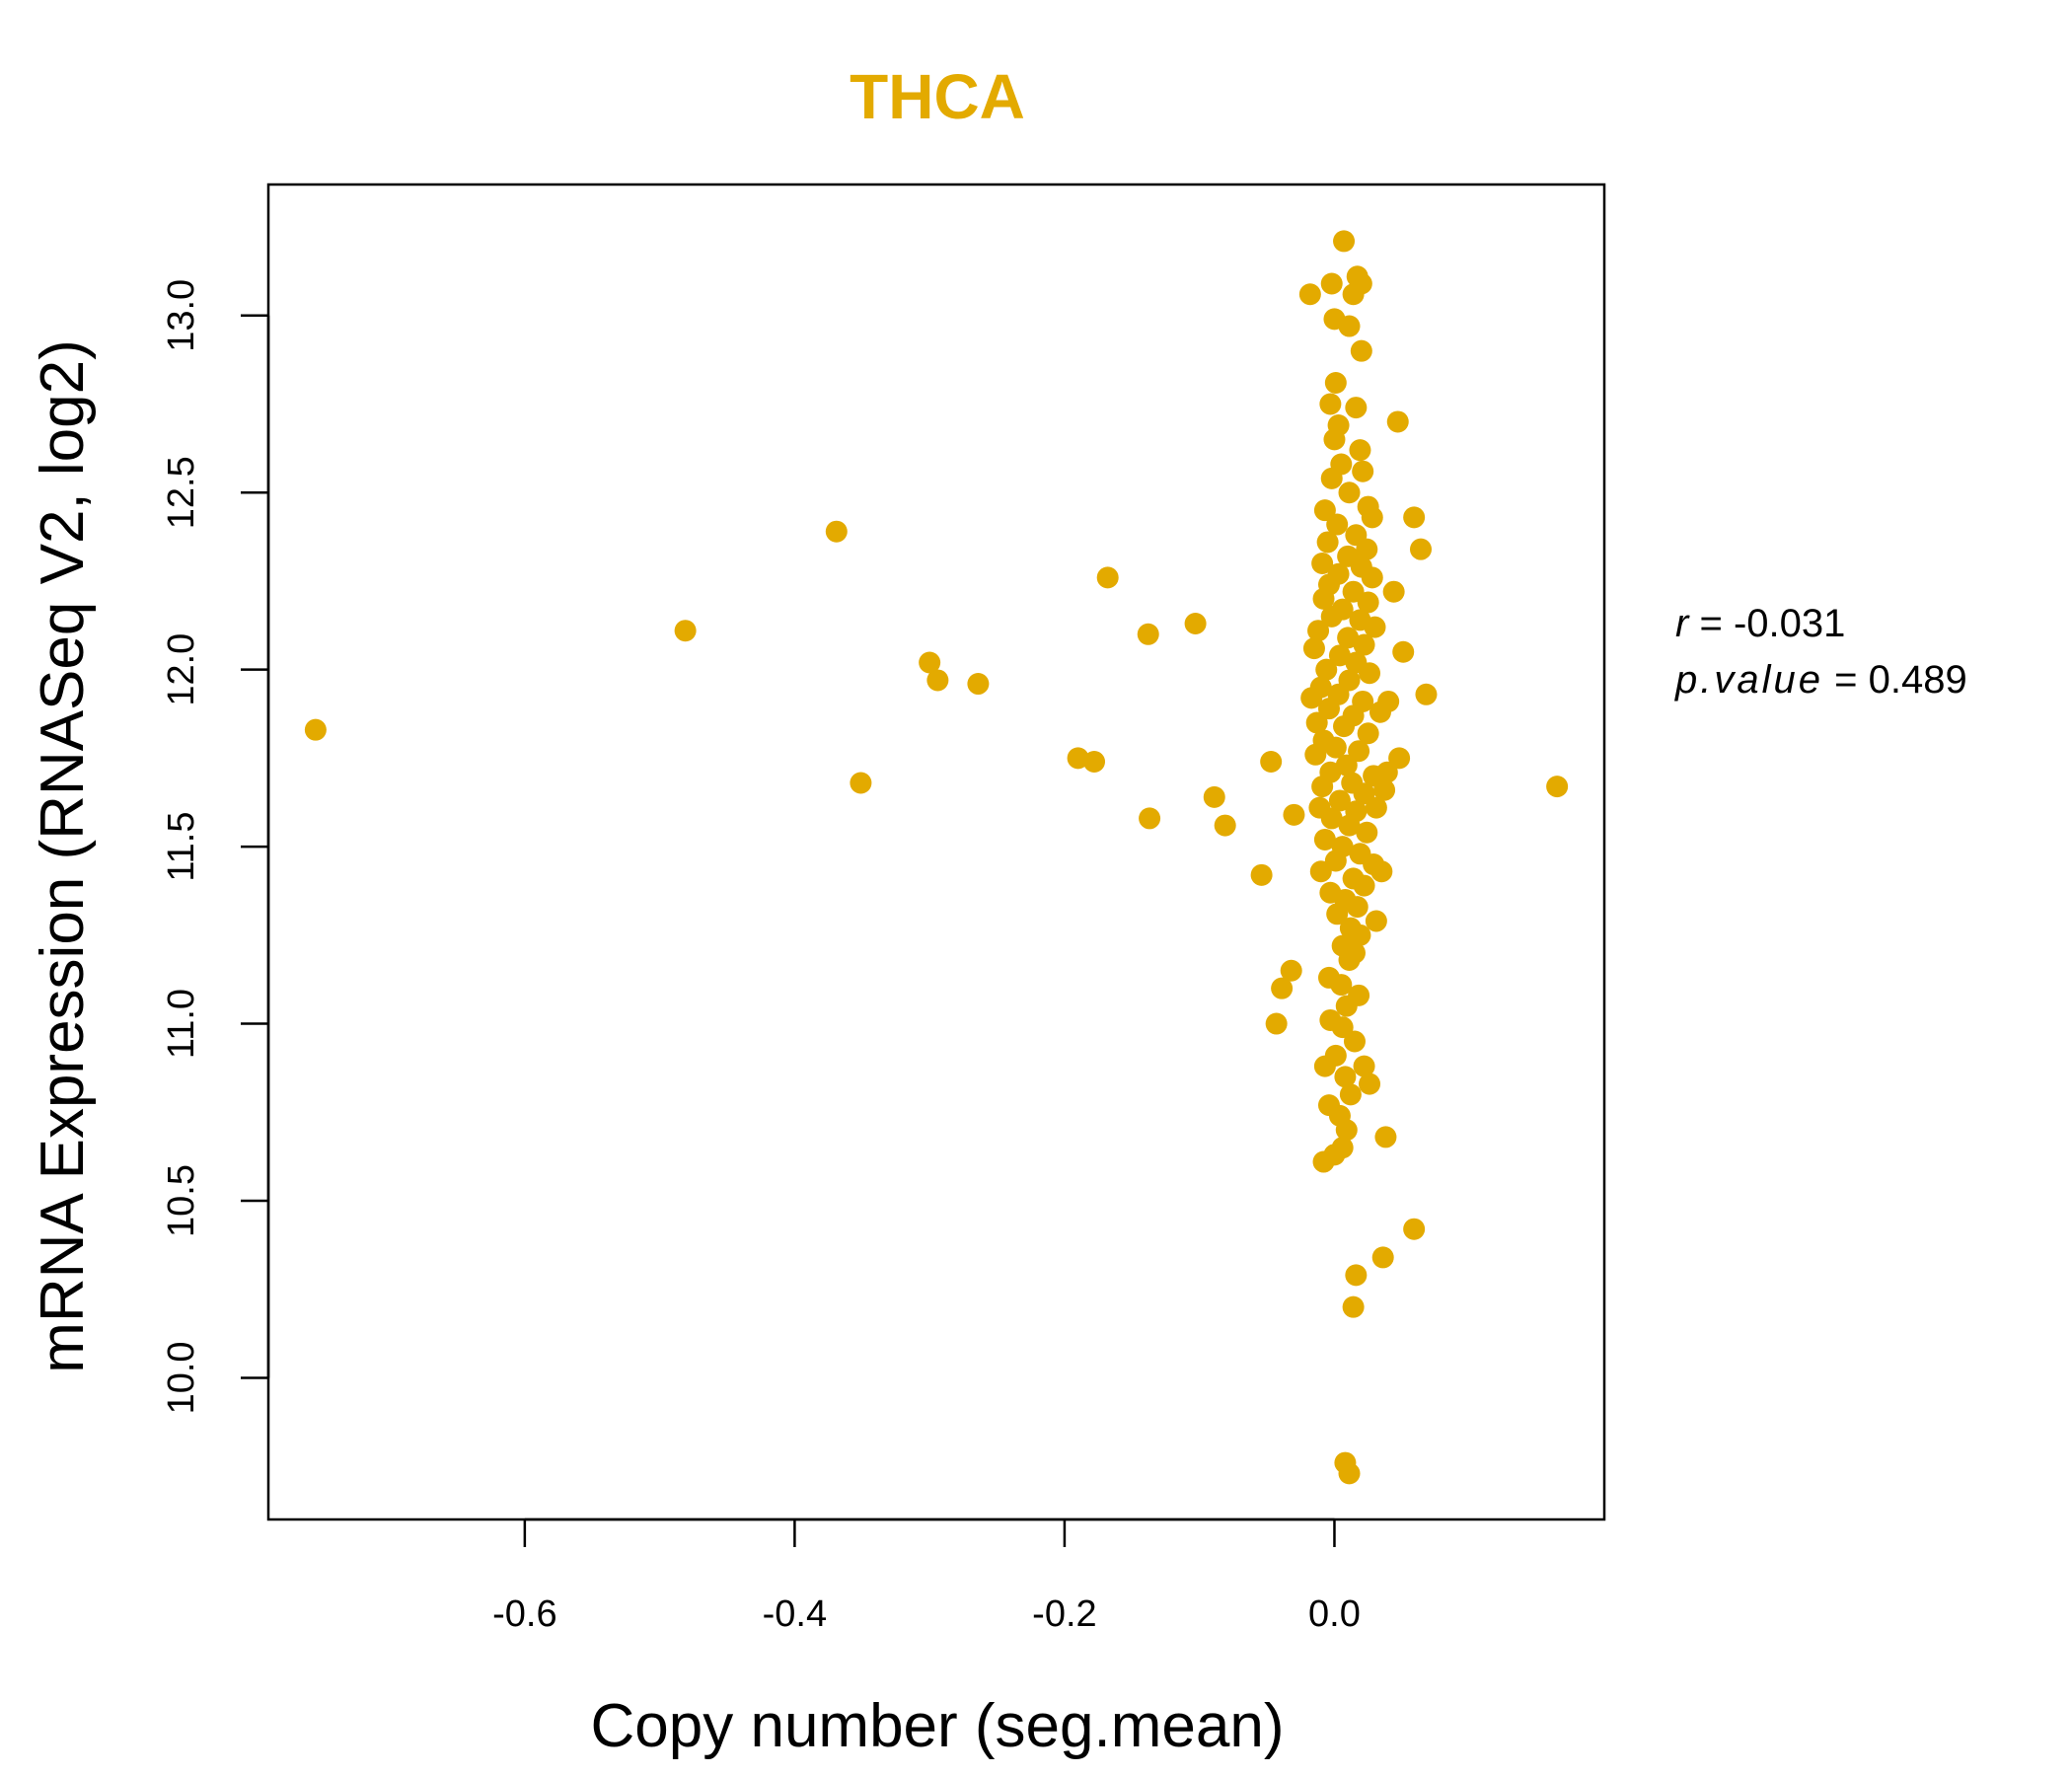 This screenshot has height=1776, width=2072. Describe the element at coordinates (1335, 1614) in the screenshot. I see `x-tick-label: 0.0` at that location.